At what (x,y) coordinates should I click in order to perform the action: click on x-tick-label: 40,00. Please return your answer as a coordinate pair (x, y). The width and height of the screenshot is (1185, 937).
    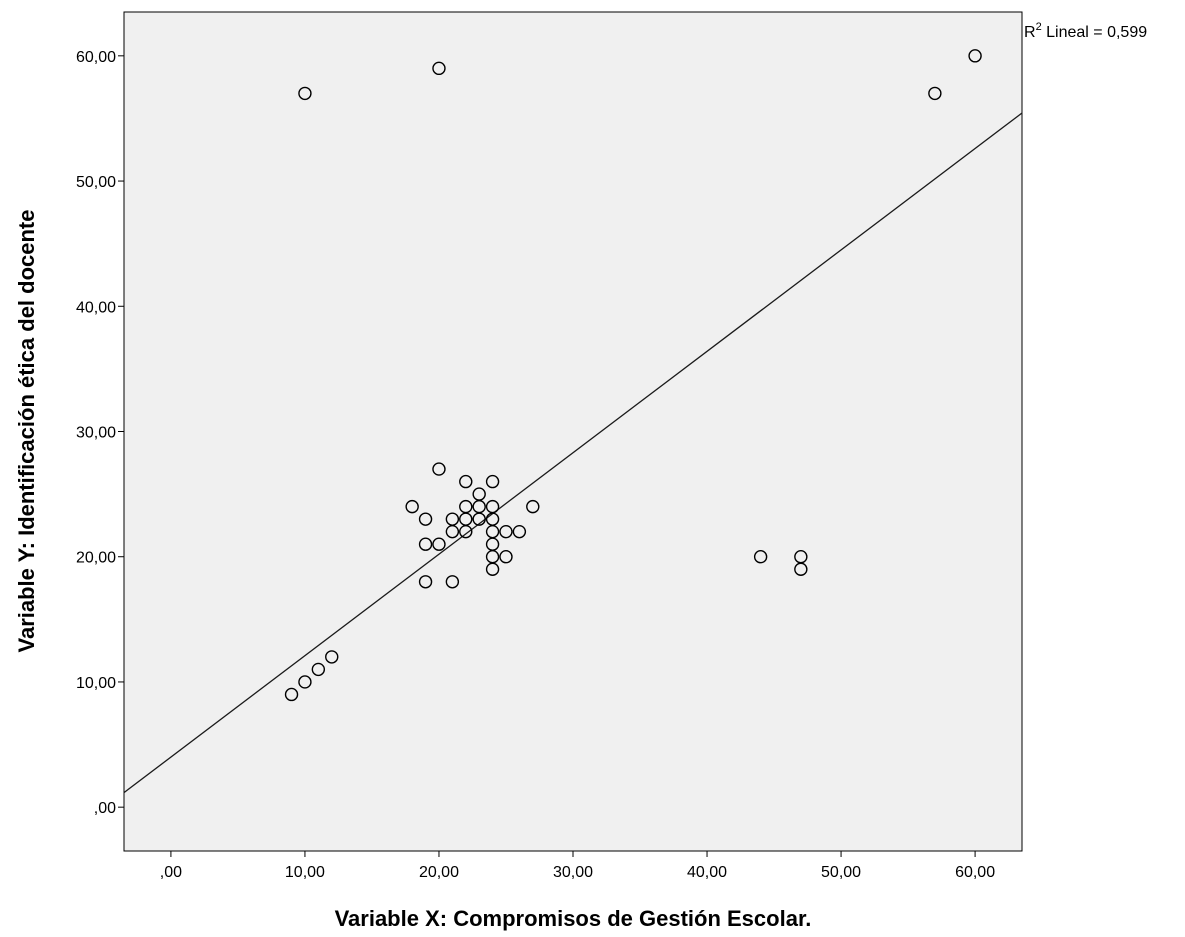
    Looking at the image, I should click on (707, 872).